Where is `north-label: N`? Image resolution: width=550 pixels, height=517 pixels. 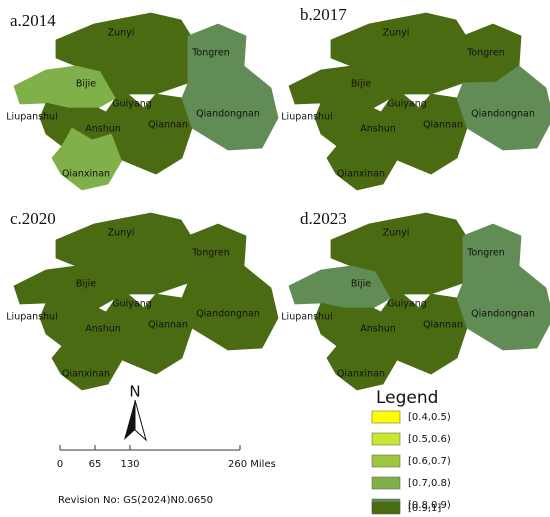 north-label: N is located at coordinates (134, 392).